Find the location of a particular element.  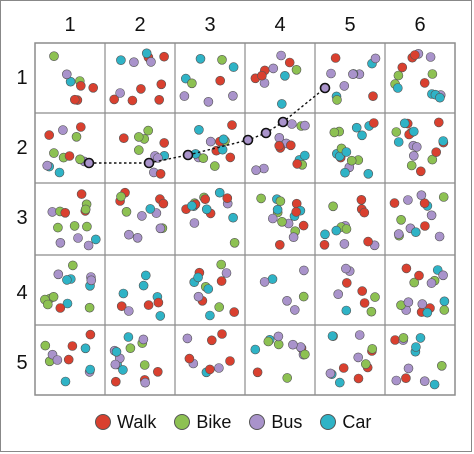

legend-item-car: Car is located at coordinates (345, 422).